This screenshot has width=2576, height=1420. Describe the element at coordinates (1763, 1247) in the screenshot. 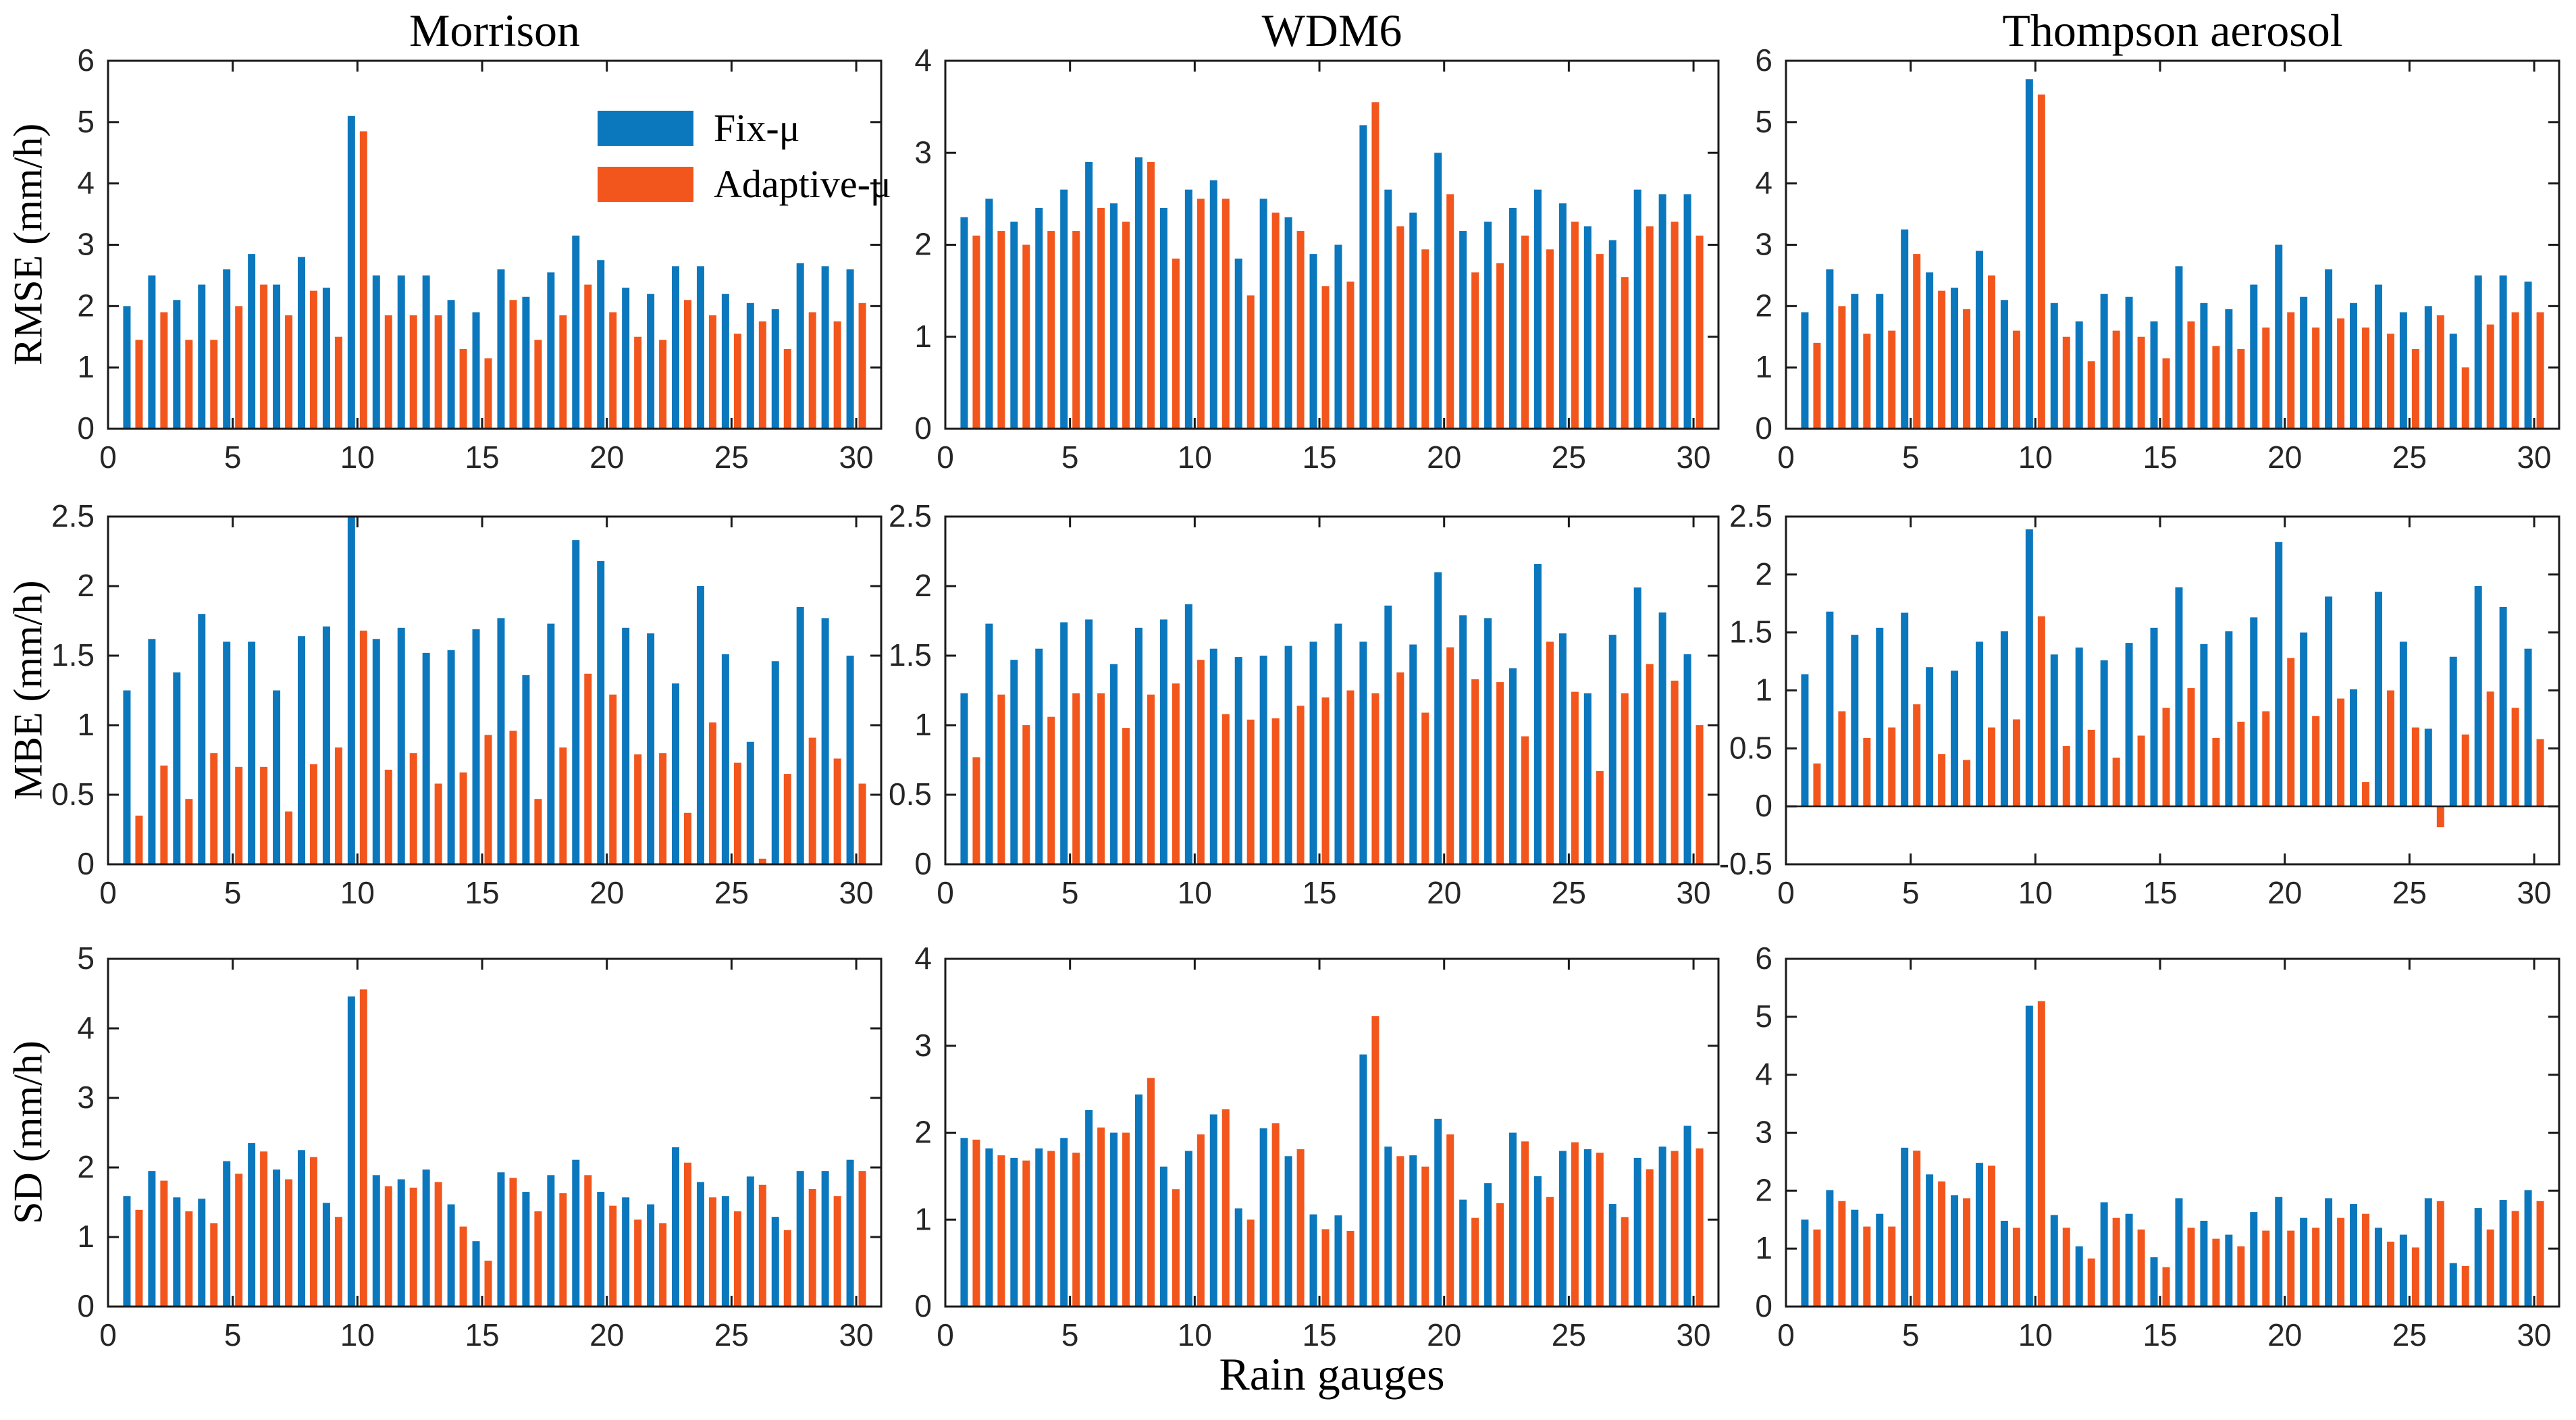

I see `y-tick-label: 1` at that location.